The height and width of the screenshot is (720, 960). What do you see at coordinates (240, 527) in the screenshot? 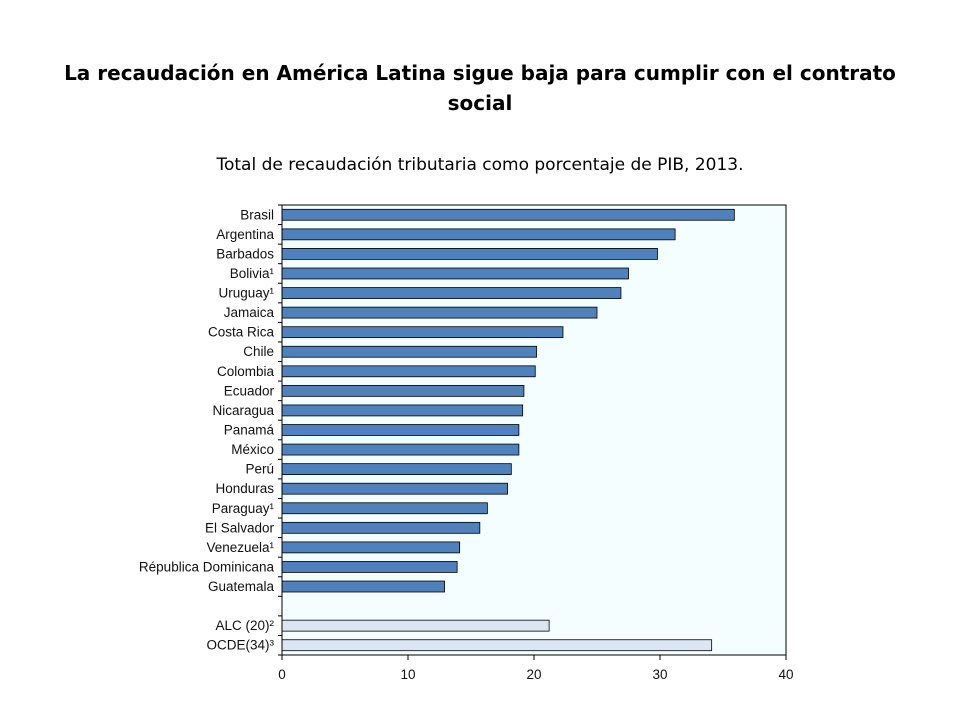
I see `category-label: El Salvador` at bounding box center [240, 527].